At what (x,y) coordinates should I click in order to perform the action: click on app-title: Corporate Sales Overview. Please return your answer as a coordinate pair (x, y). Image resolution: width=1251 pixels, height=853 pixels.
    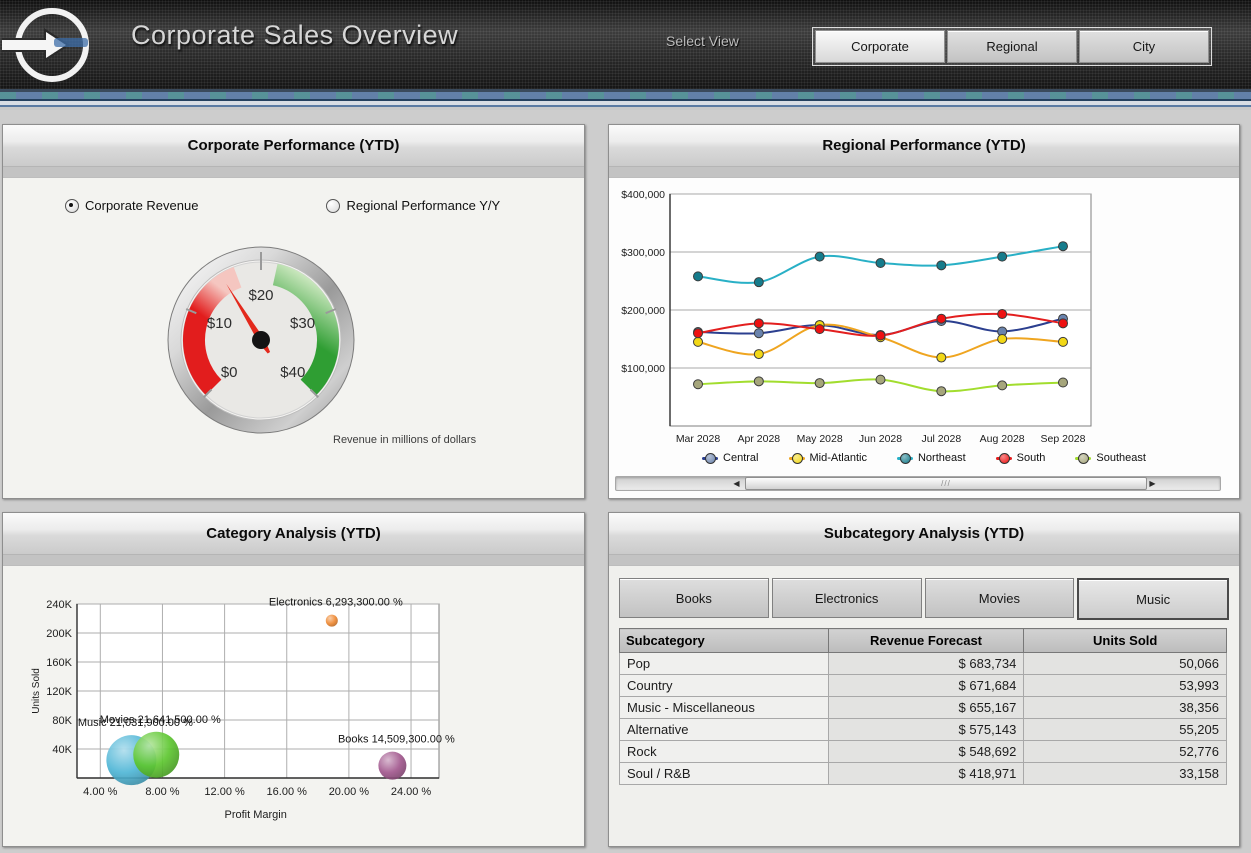
    Looking at the image, I should click on (295, 35).